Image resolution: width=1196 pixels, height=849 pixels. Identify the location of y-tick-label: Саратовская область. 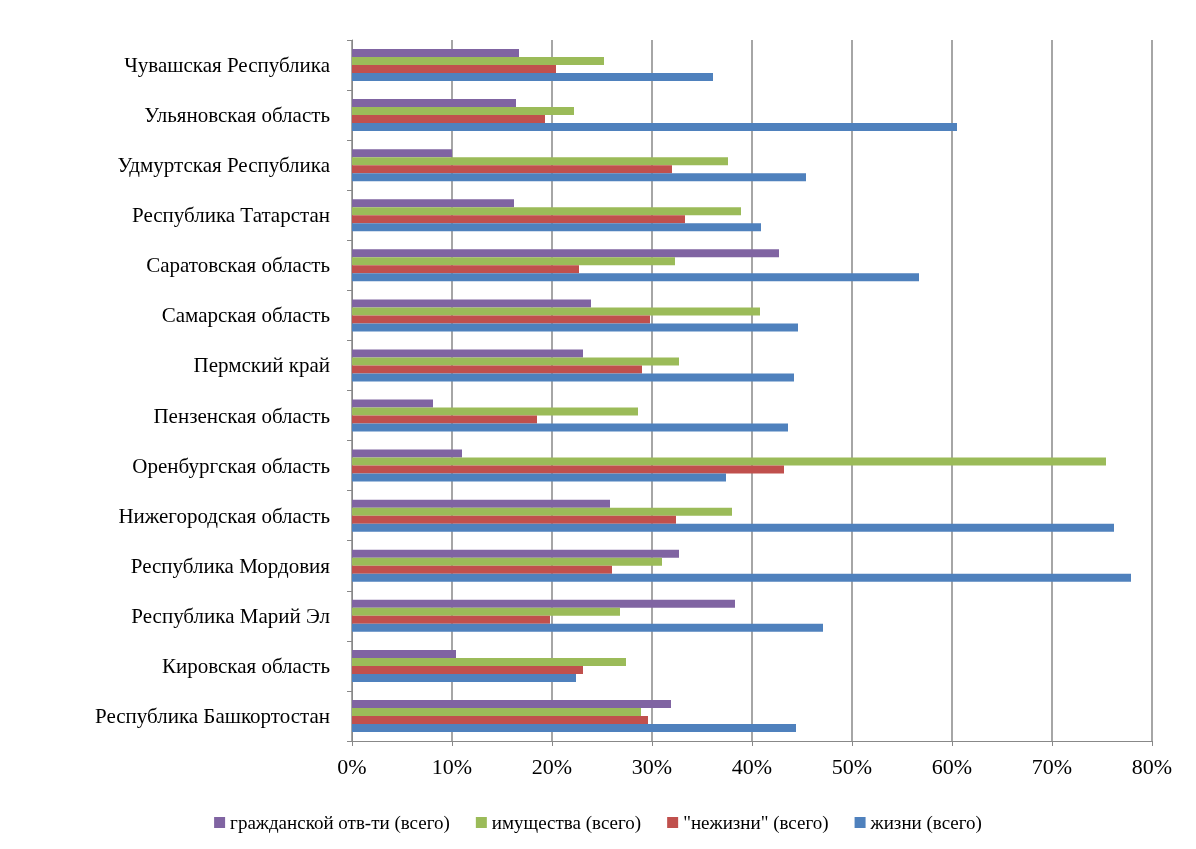
(238, 265).